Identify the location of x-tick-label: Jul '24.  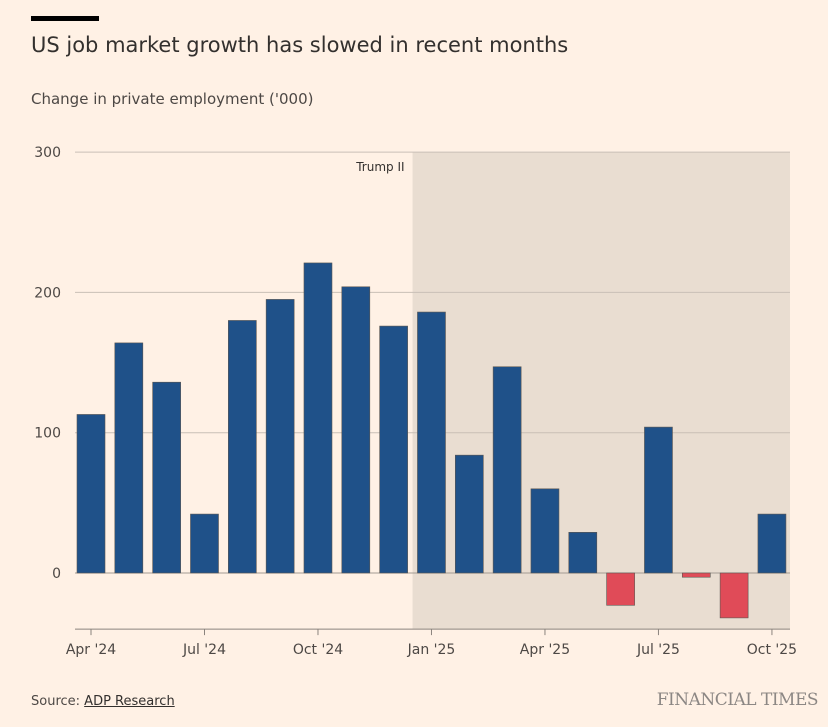
(204, 650).